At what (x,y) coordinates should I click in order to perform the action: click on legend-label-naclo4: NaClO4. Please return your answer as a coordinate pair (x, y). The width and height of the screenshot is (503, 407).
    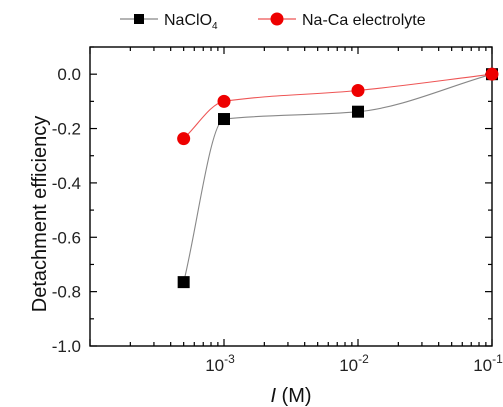
    Looking at the image, I should click on (191, 22).